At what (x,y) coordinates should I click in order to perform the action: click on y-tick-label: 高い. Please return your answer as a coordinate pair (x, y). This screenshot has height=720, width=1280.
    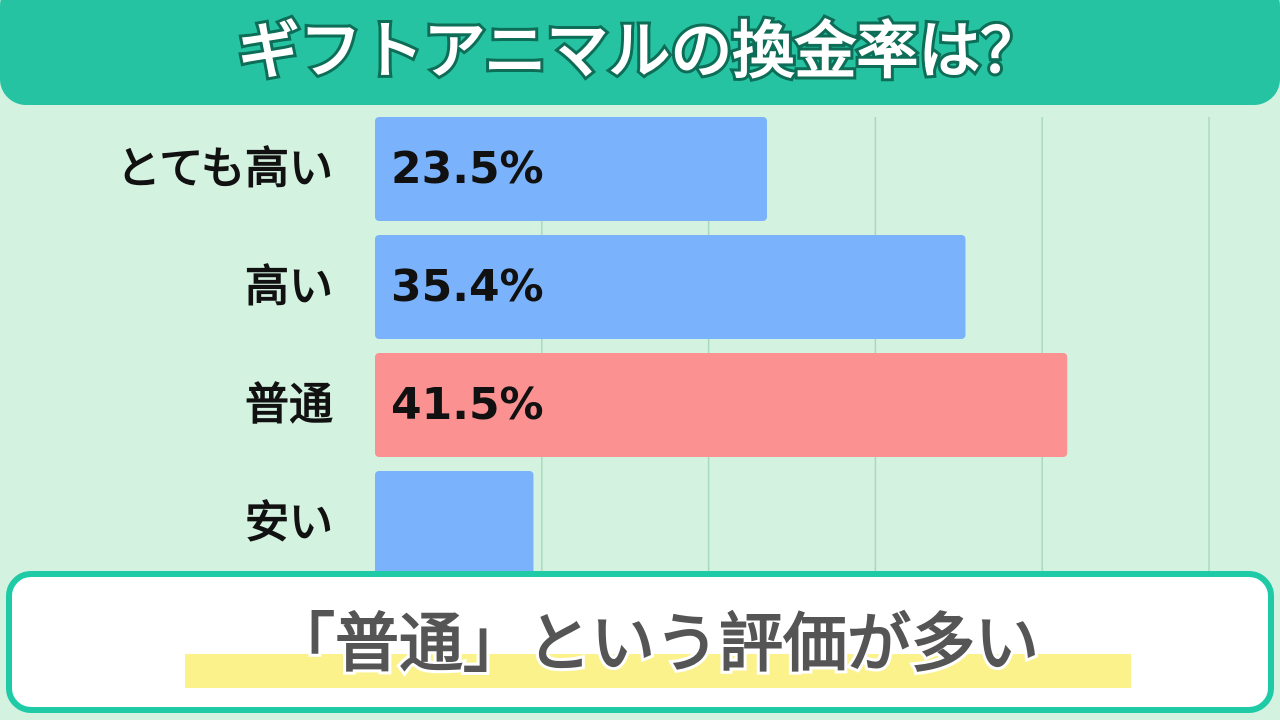
    Looking at the image, I should click on (289, 286).